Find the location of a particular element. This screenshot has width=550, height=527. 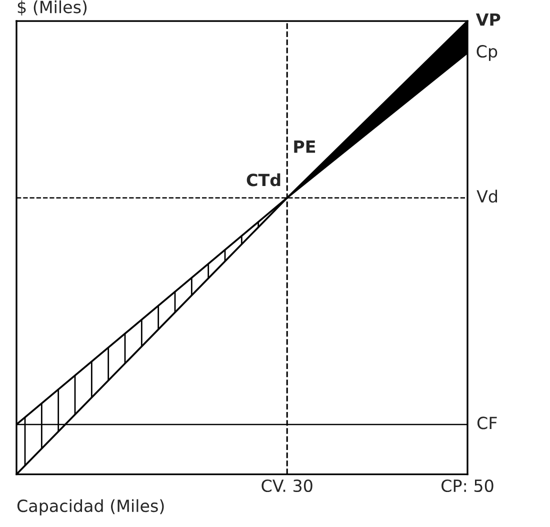

x-tick-label: CP: 50 is located at coordinates (468, 485).